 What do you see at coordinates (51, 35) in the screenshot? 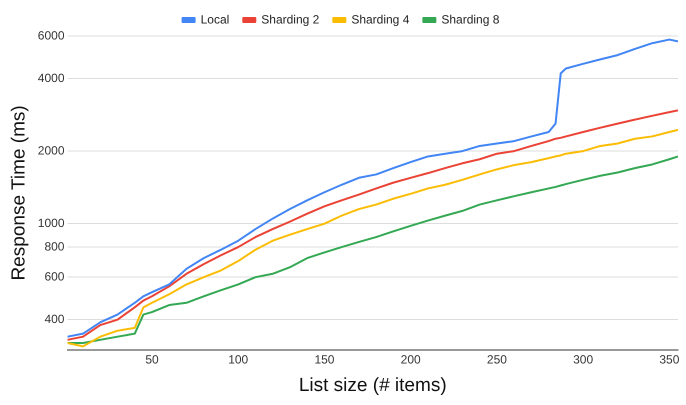
I see `y-tick-label: 6000` at bounding box center [51, 35].